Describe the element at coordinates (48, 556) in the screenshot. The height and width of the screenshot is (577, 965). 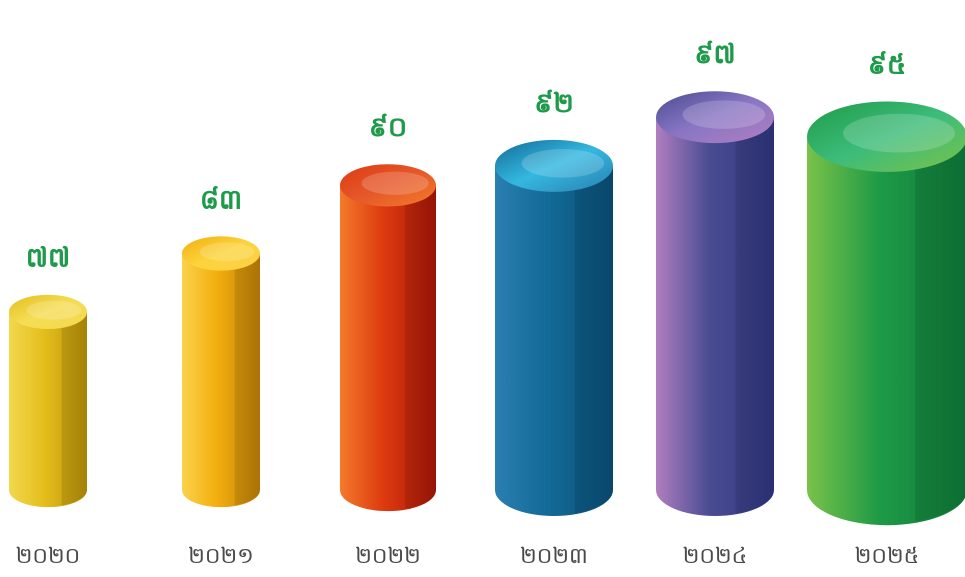
I see `category-label-0: ២០២០` at that location.